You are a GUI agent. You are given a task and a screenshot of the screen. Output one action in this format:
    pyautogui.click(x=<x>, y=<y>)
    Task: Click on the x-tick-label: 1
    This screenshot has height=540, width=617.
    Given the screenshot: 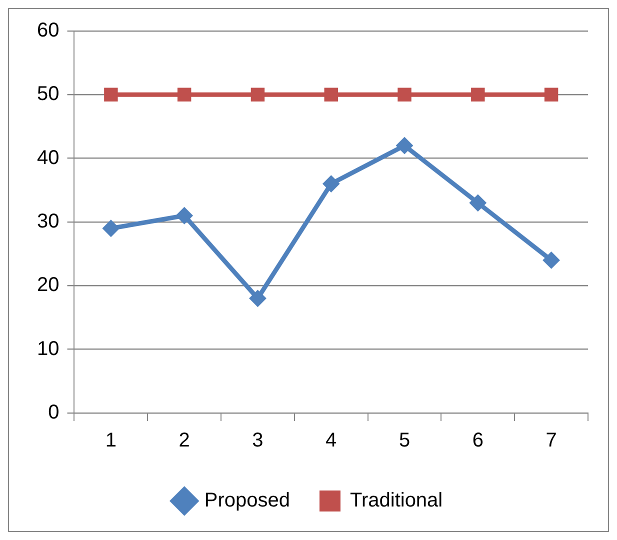 What is the action you would take?
    pyautogui.click(x=111, y=441)
    